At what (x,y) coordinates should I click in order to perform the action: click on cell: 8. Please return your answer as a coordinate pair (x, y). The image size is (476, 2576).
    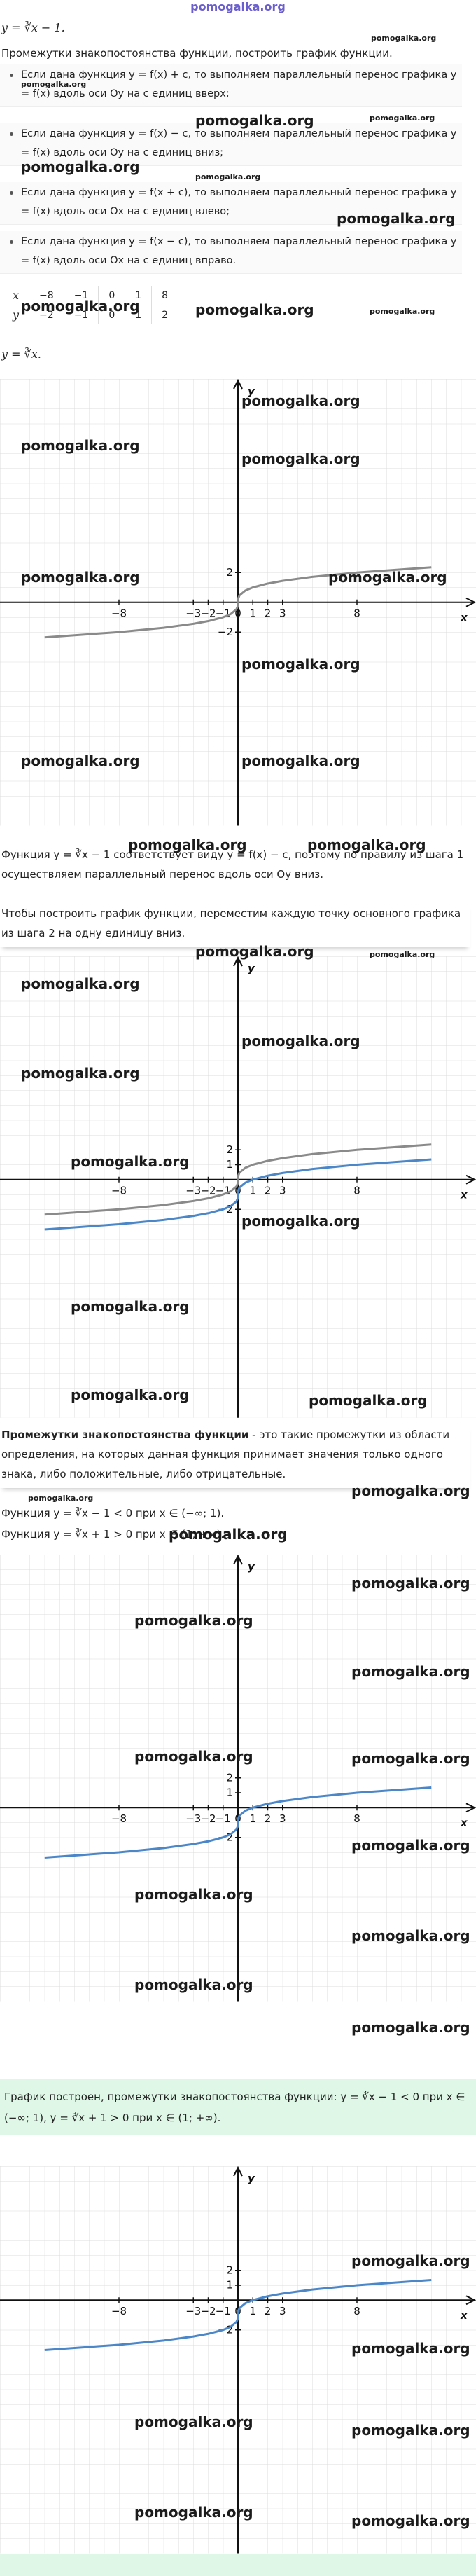
    Looking at the image, I should click on (165, 295).